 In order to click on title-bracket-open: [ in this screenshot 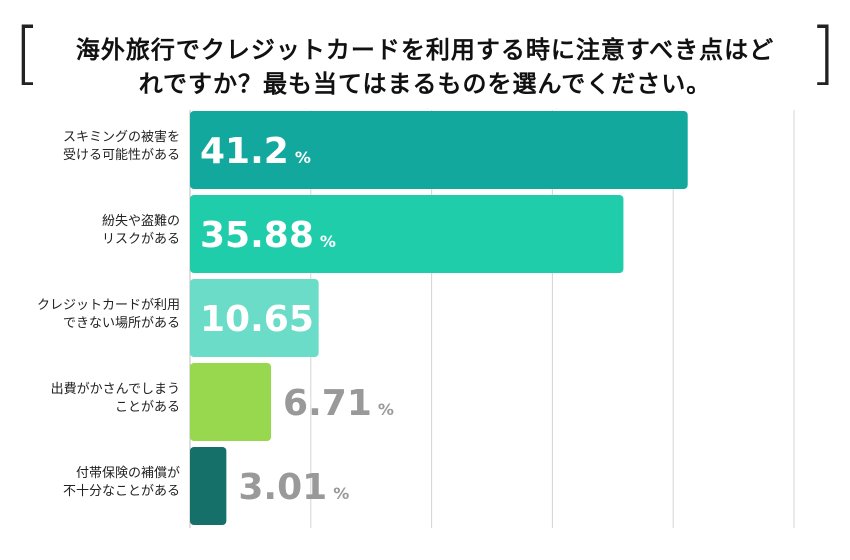, I will do `click(27, 53)`.